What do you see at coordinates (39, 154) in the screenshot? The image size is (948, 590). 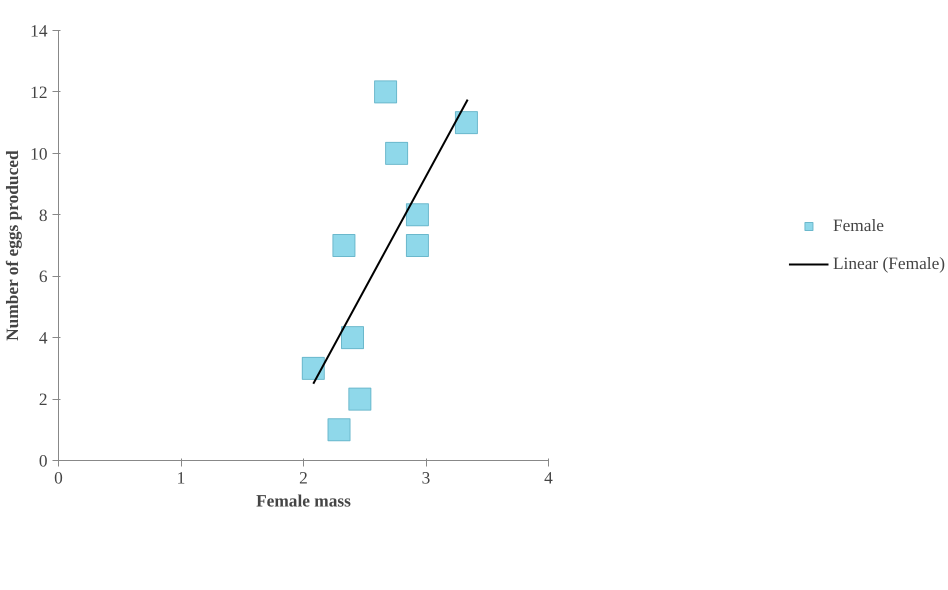 I see `y-tick-label: 10` at bounding box center [39, 154].